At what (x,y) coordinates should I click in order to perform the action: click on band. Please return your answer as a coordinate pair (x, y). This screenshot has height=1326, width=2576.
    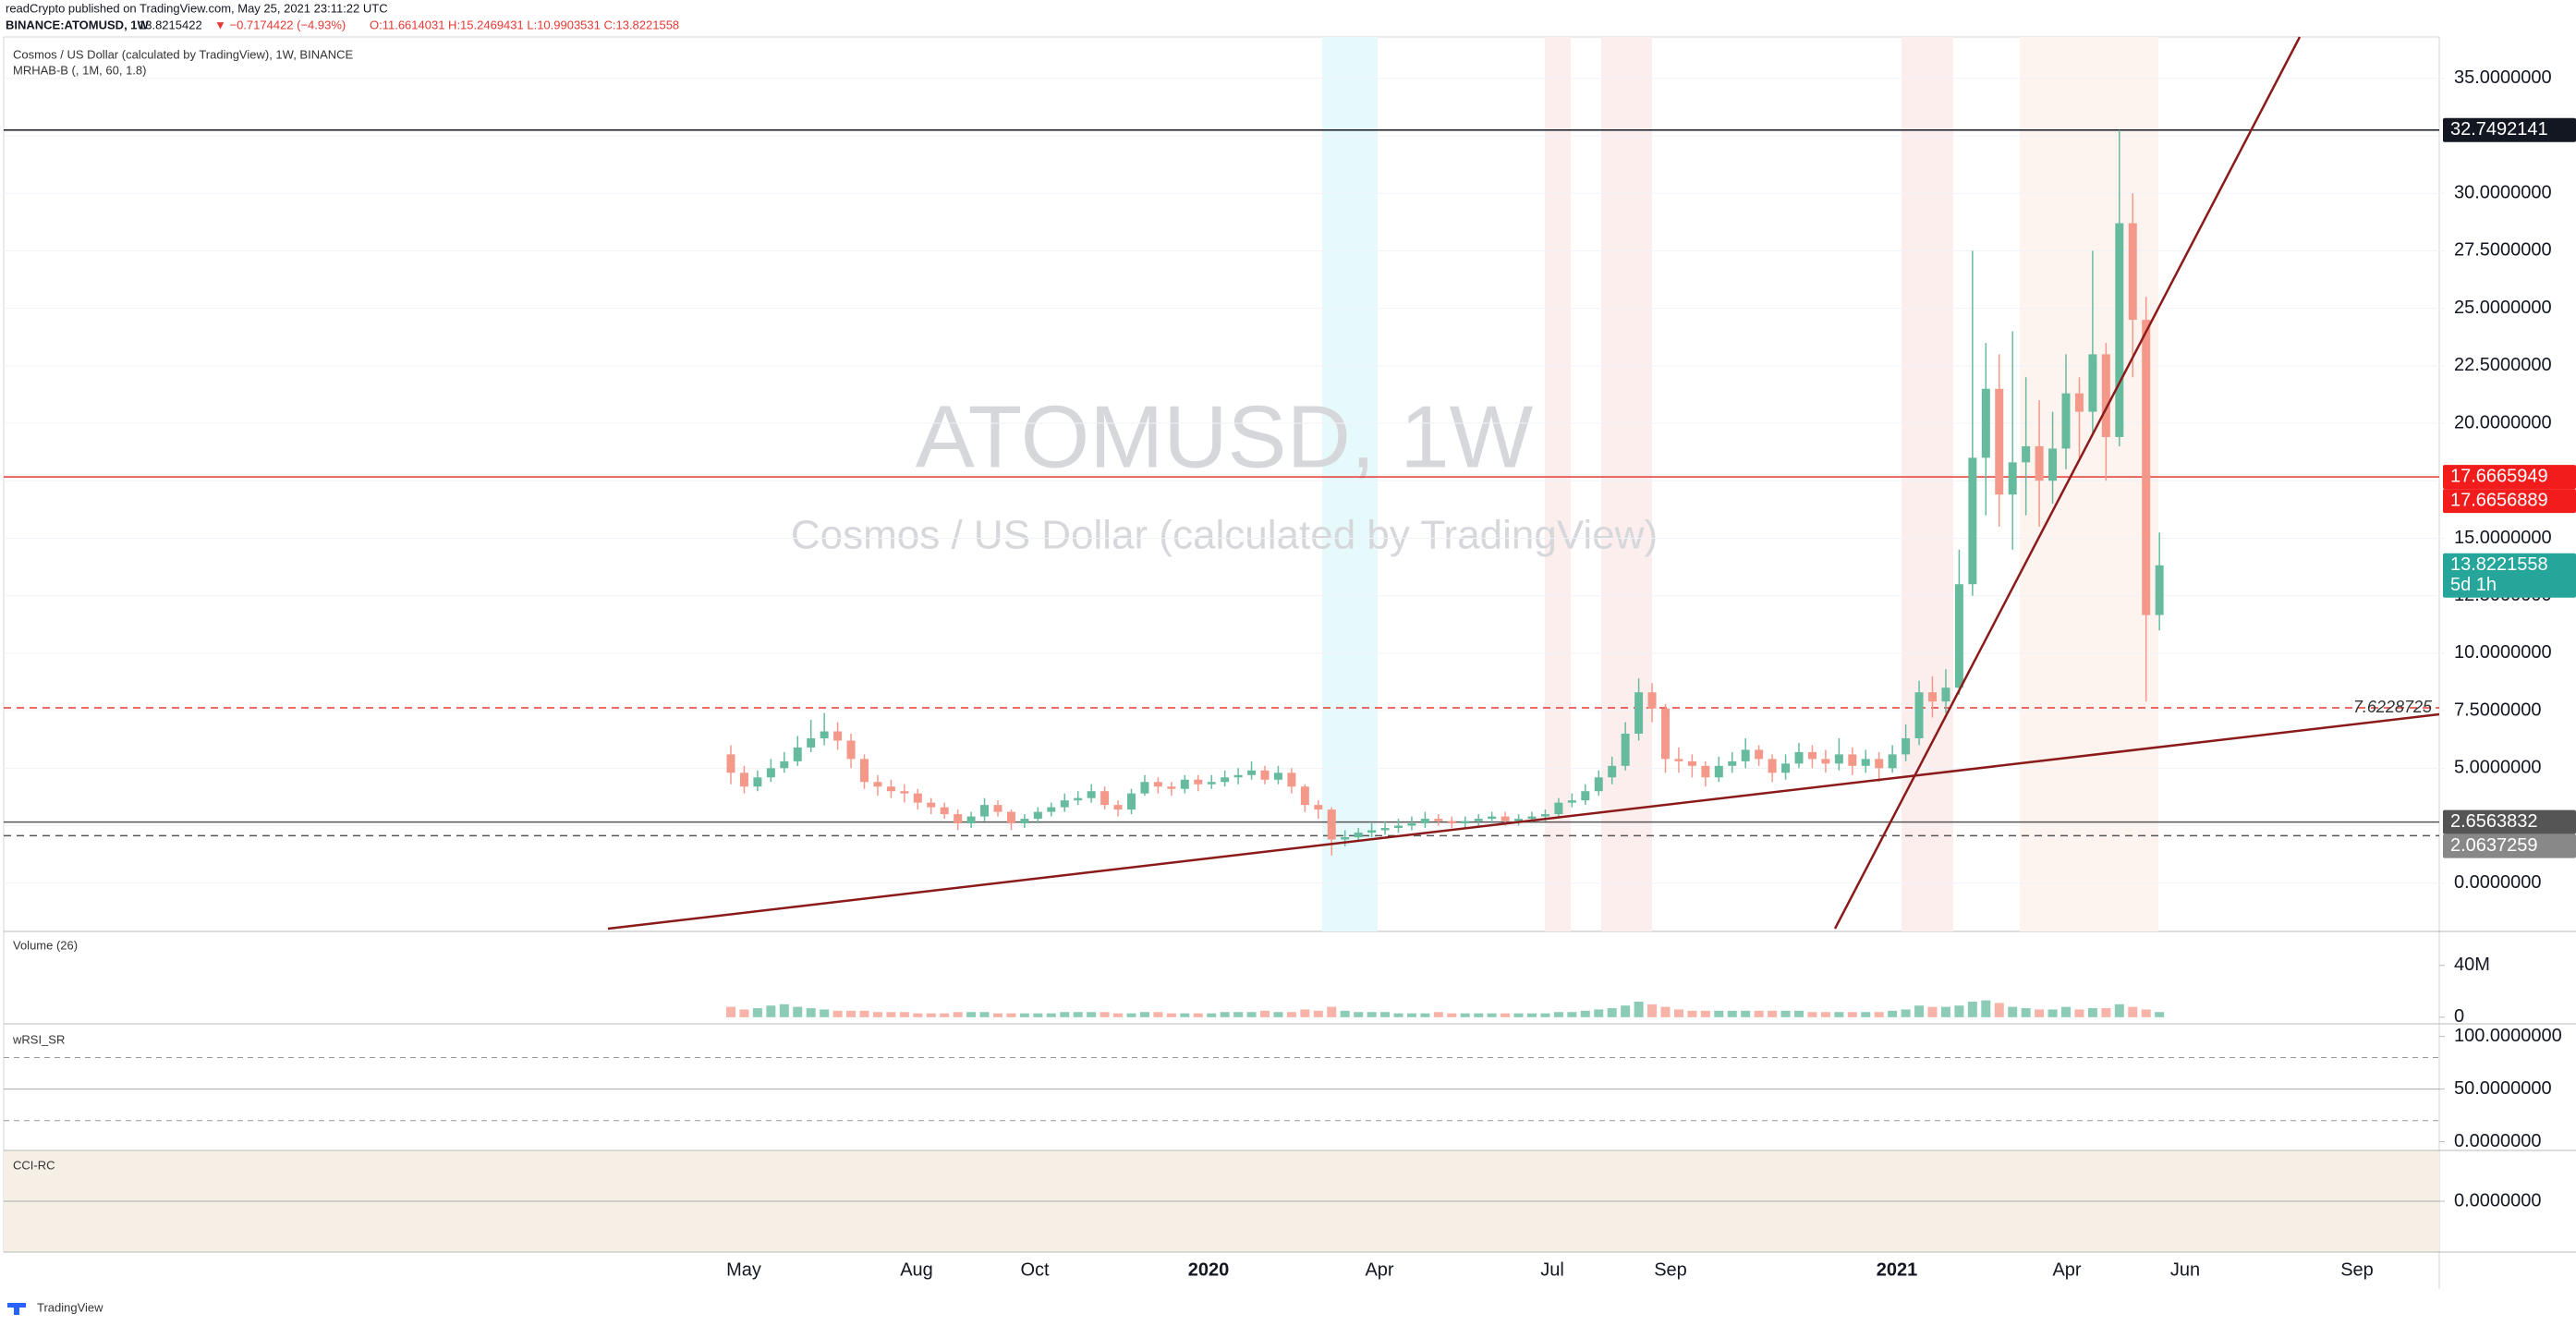
    Looking at the image, I should click on (1558, 484).